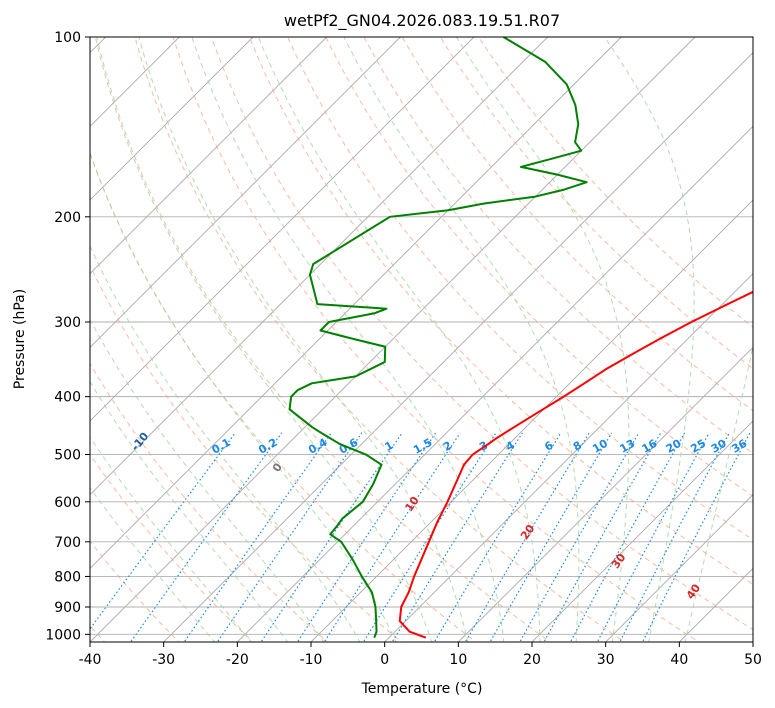 The height and width of the screenshot is (708, 775). Describe the element at coordinates (528, 532) in the screenshot. I see `moist-adiabat-label: 20` at that location.